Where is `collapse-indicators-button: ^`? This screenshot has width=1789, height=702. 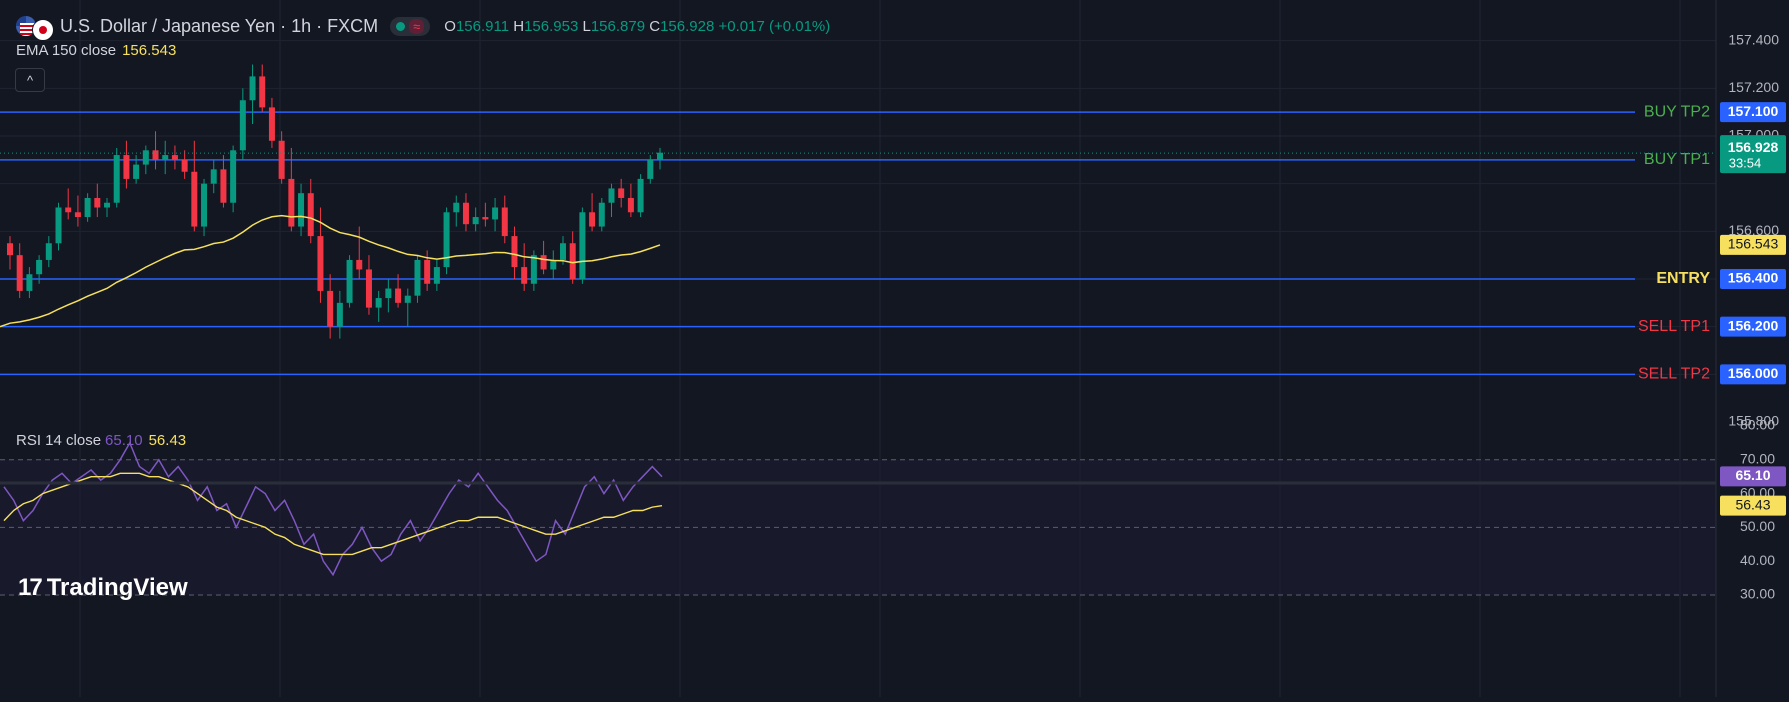 collapse-indicators-button: ^ is located at coordinates (30, 80).